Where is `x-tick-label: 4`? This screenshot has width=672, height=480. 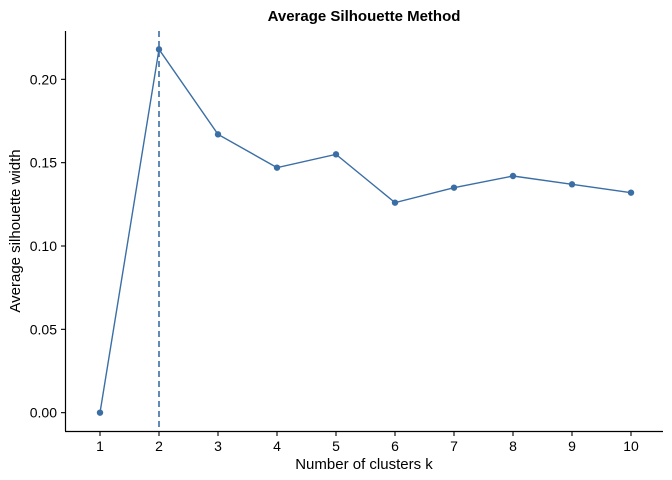 x-tick-label: 4 is located at coordinates (277, 446).